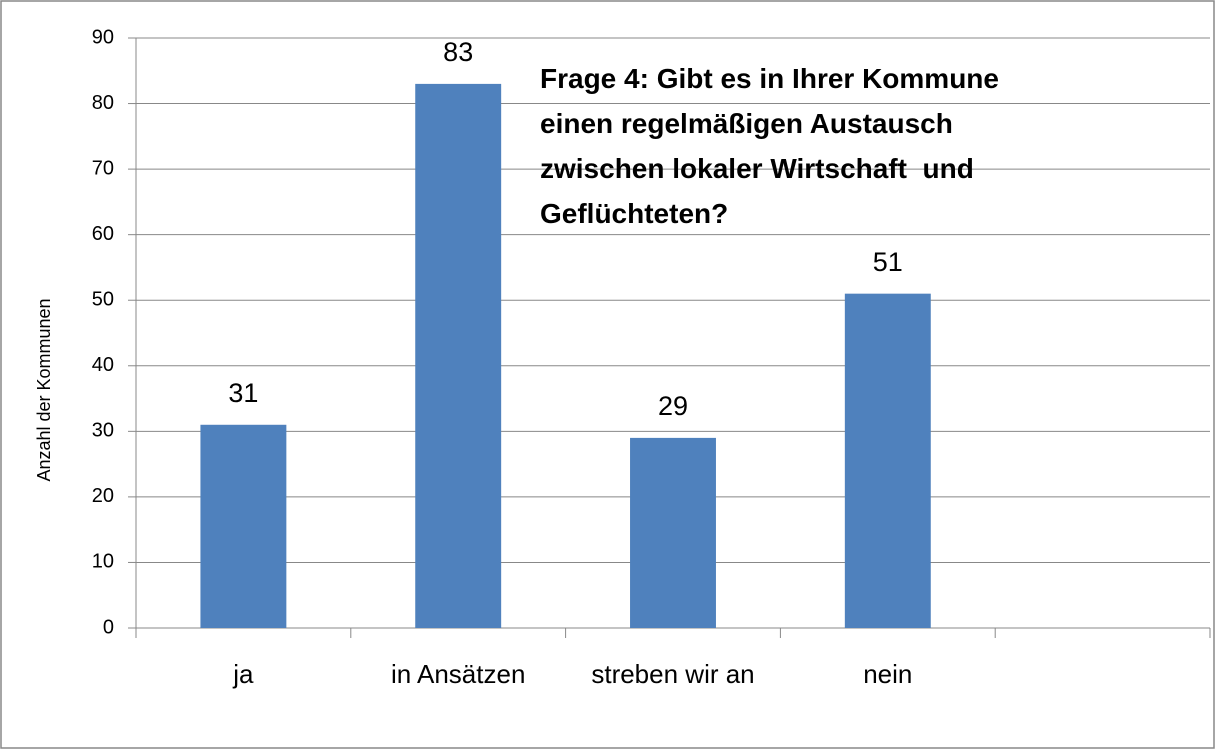 Image resolution: width=1215 pixels, height=749 pixels. I want to click on data-label: 83, so click(458, 52).